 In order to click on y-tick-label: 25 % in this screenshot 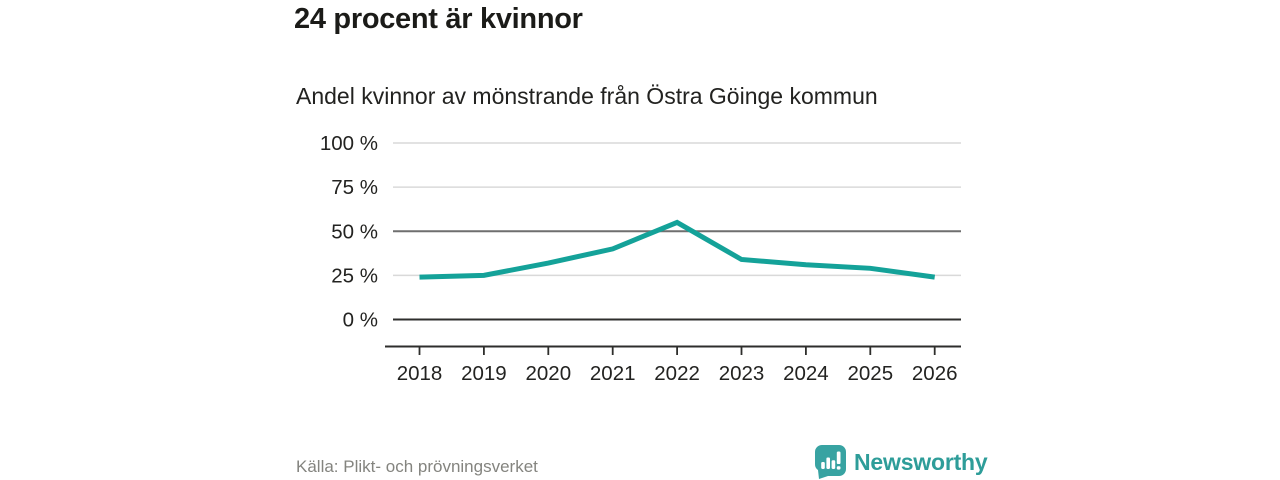, I will do `click(354, 275)`.